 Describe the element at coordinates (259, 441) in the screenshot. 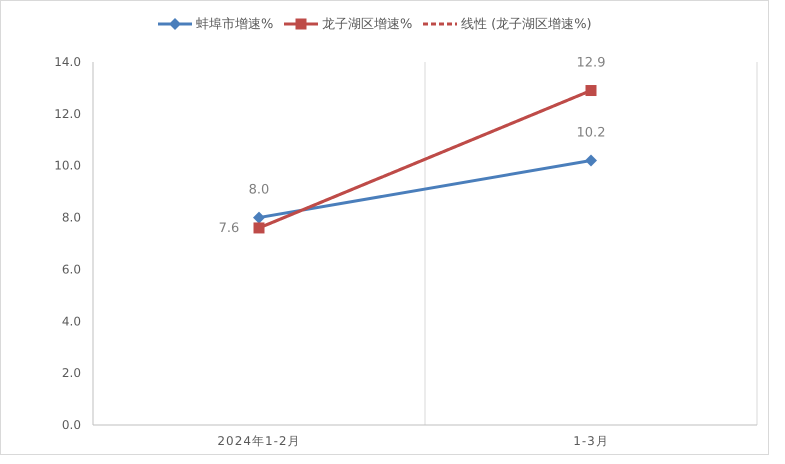

I see `x-tick-label: 2024年1-2月` at that location.